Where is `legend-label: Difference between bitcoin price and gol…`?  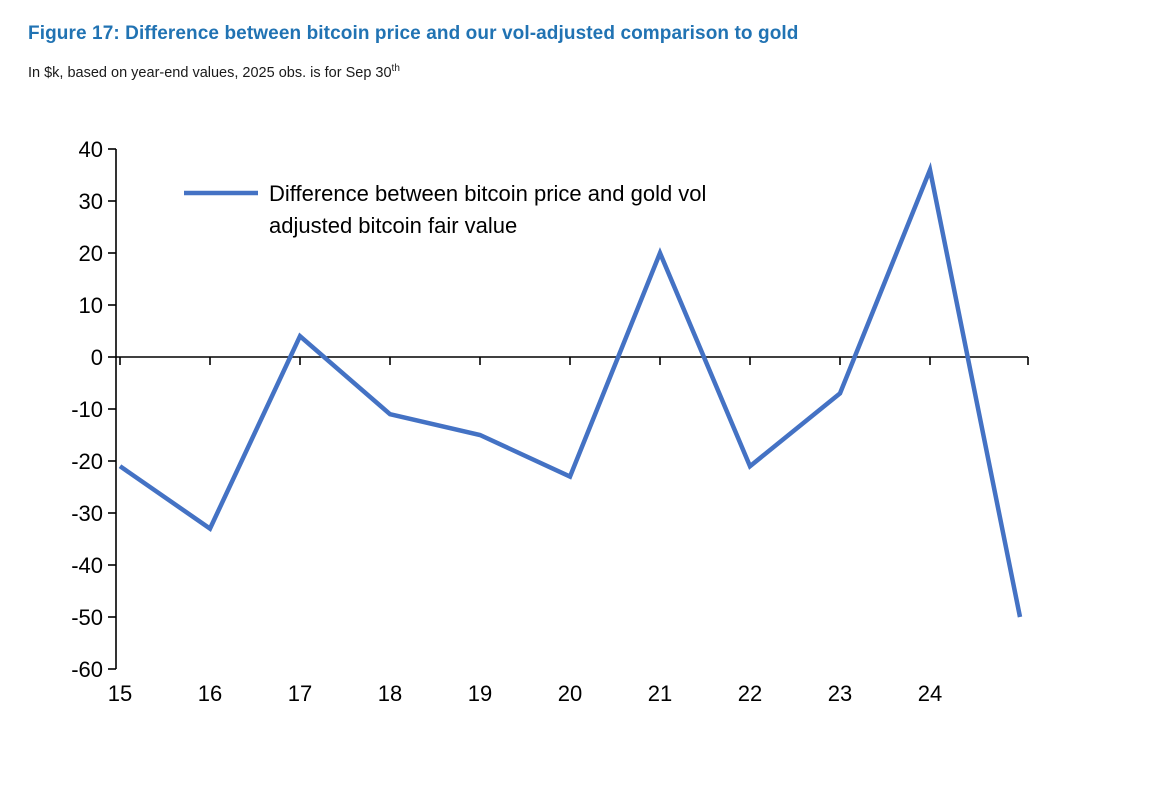
legend-label: Difference between bitcoin price and gol… is located at coordinates (487, 193).